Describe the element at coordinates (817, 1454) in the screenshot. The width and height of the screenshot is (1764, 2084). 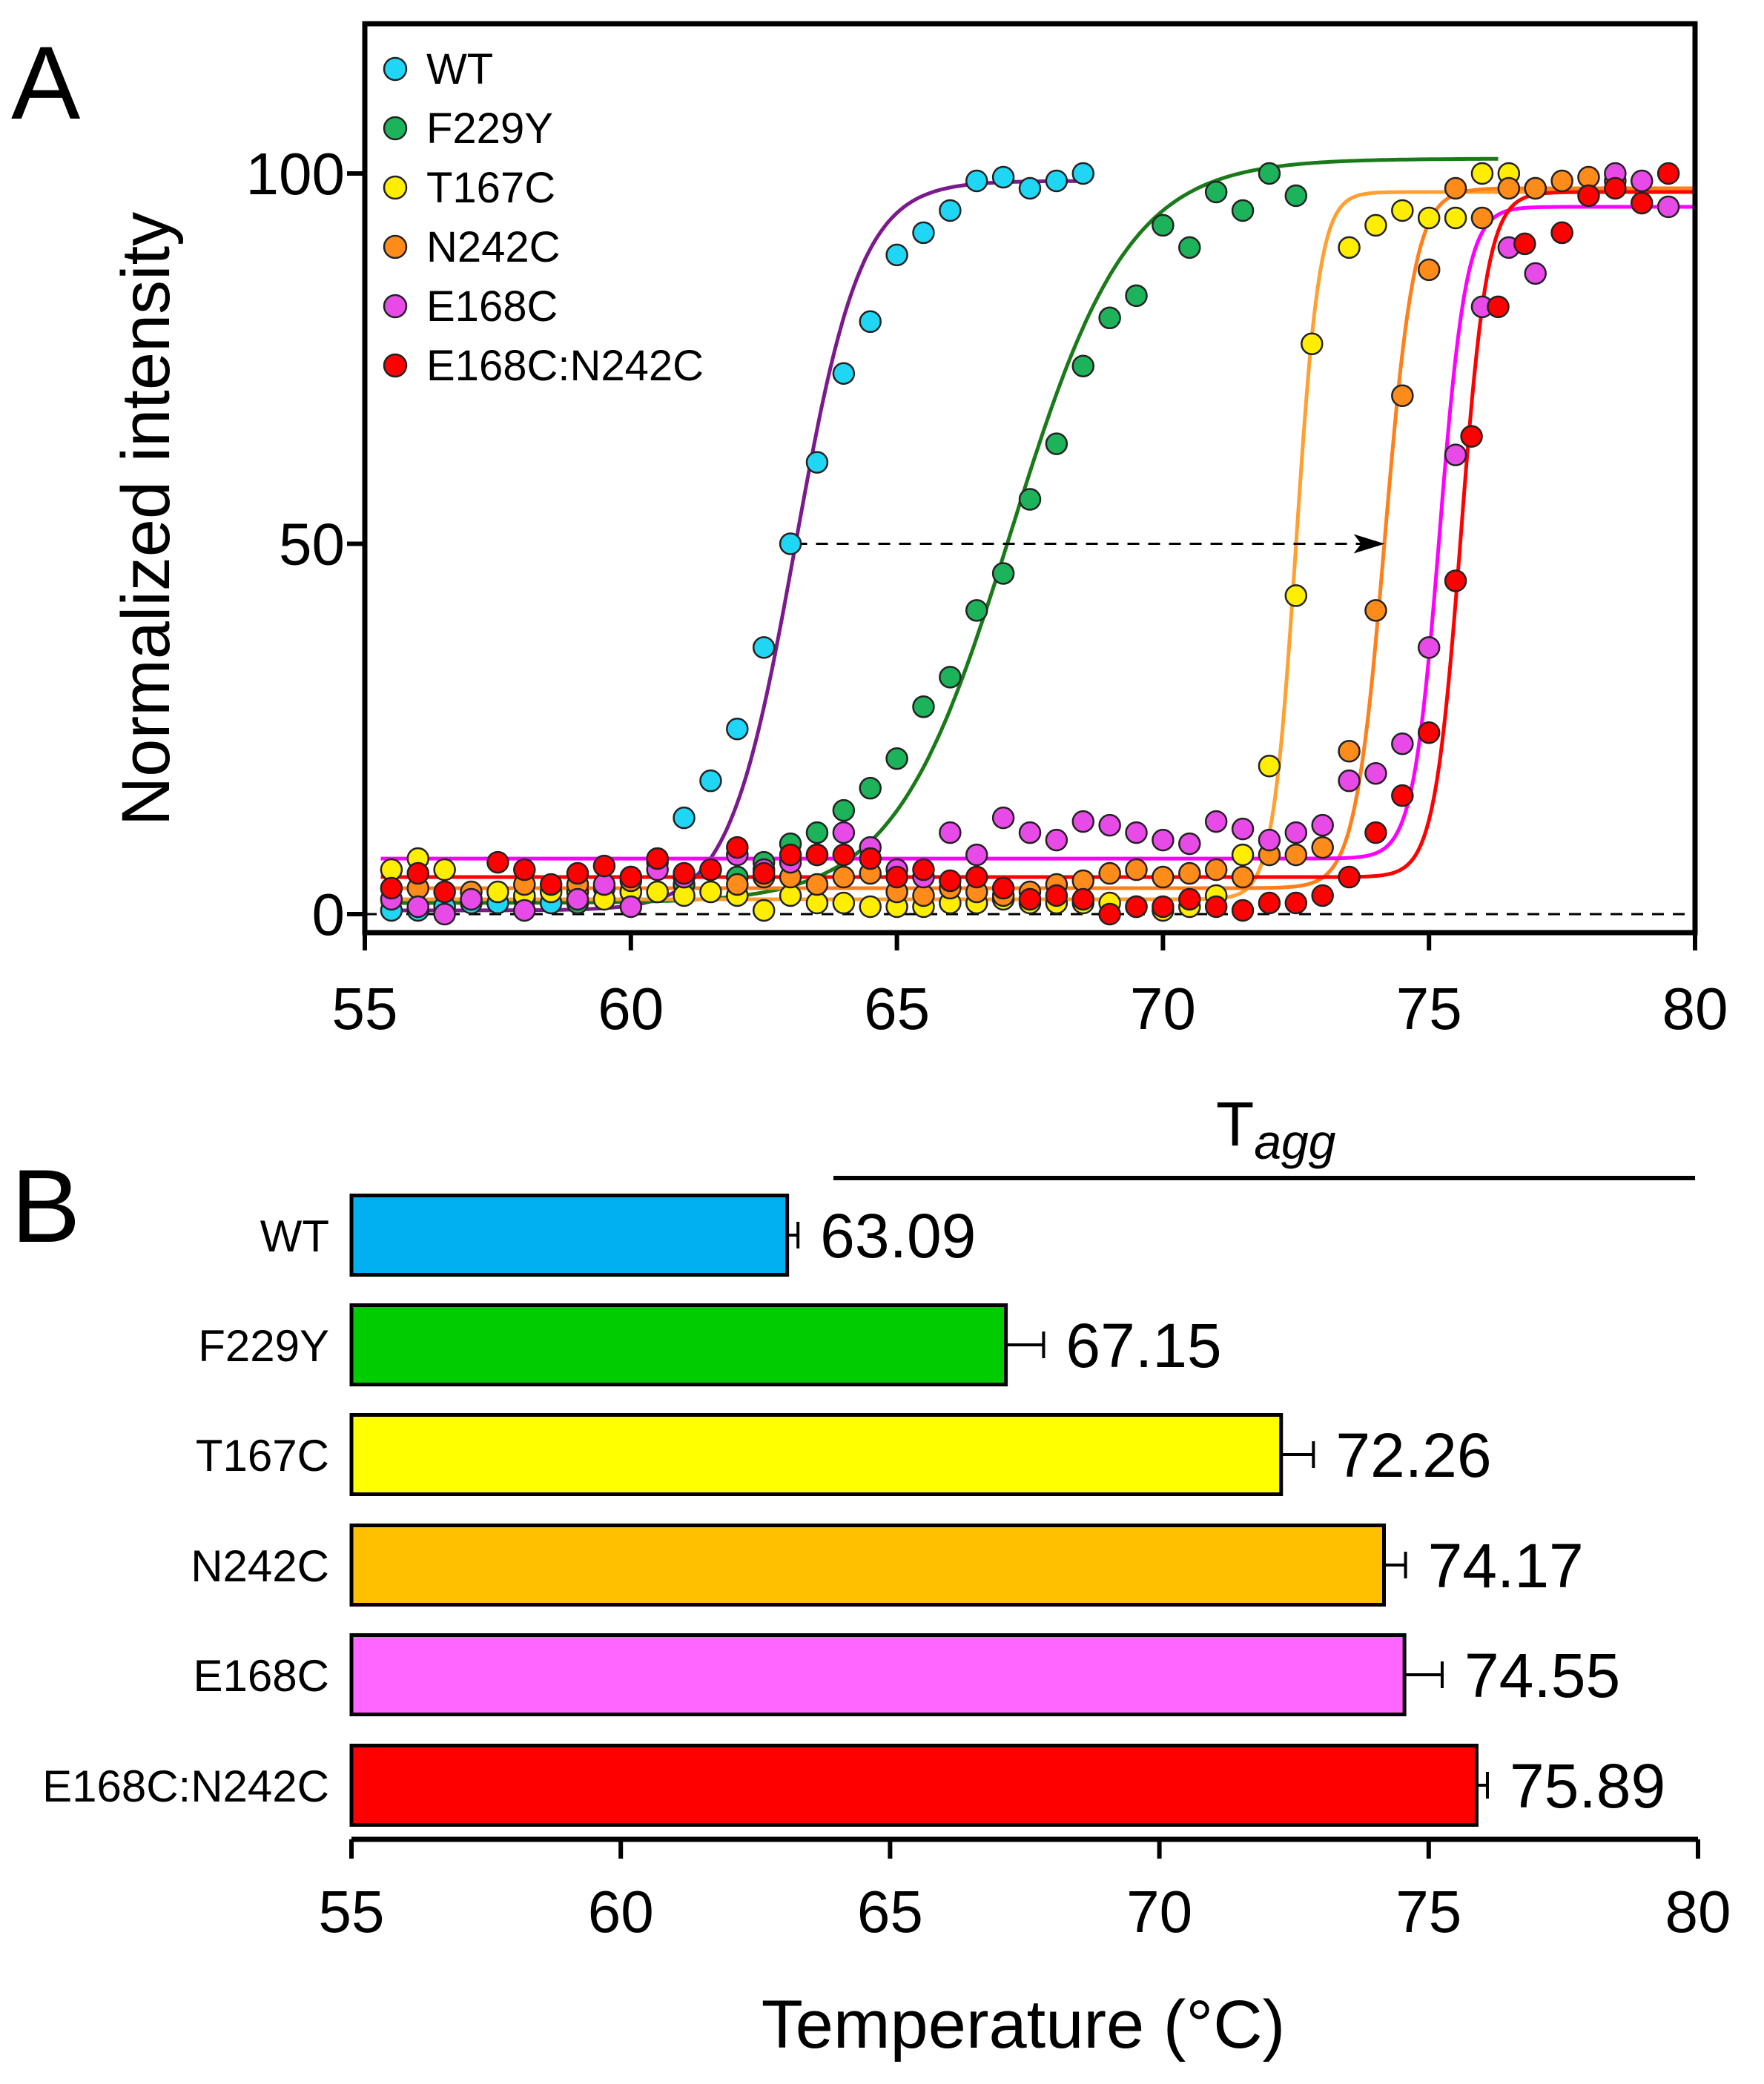
I see `bar-t167c` at that location.